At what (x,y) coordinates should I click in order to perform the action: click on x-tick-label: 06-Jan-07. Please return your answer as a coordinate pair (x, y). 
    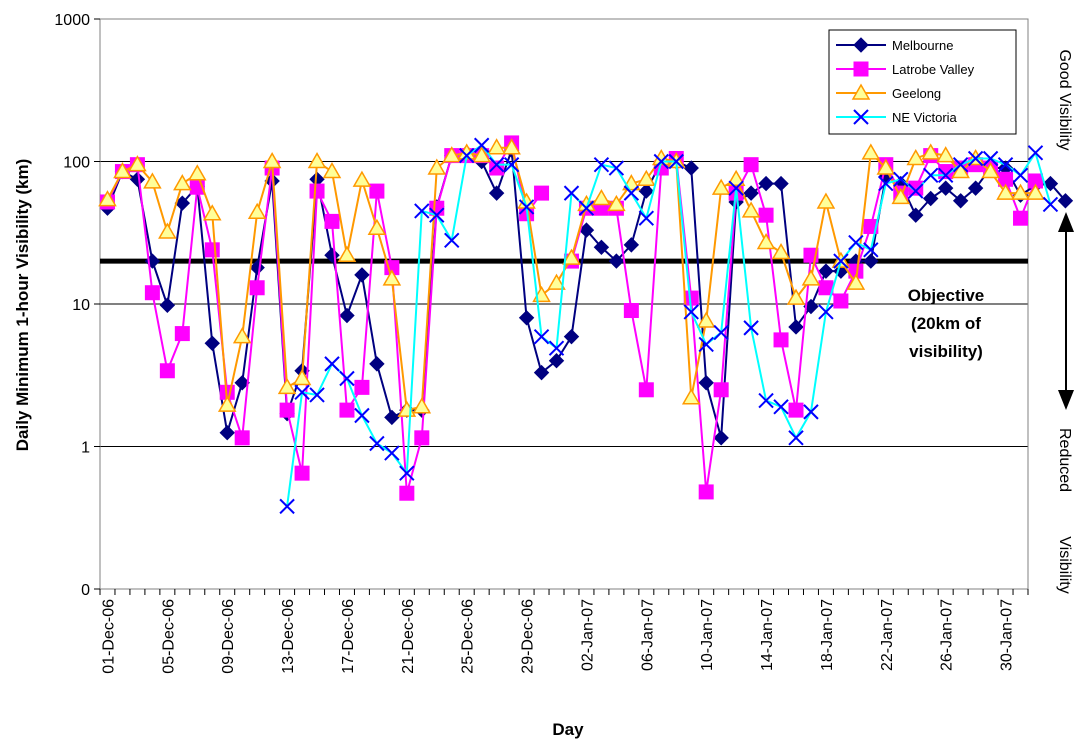
    Looking at the image, I should click on (647, 635).